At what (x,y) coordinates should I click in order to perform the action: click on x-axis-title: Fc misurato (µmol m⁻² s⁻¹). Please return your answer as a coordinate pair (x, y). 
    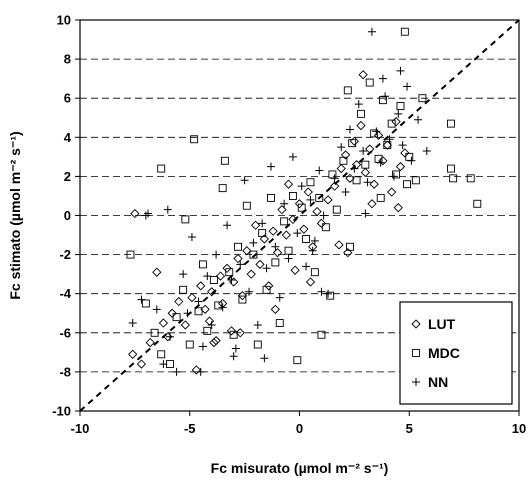
    Looking at the image, I should click on (300, 468).